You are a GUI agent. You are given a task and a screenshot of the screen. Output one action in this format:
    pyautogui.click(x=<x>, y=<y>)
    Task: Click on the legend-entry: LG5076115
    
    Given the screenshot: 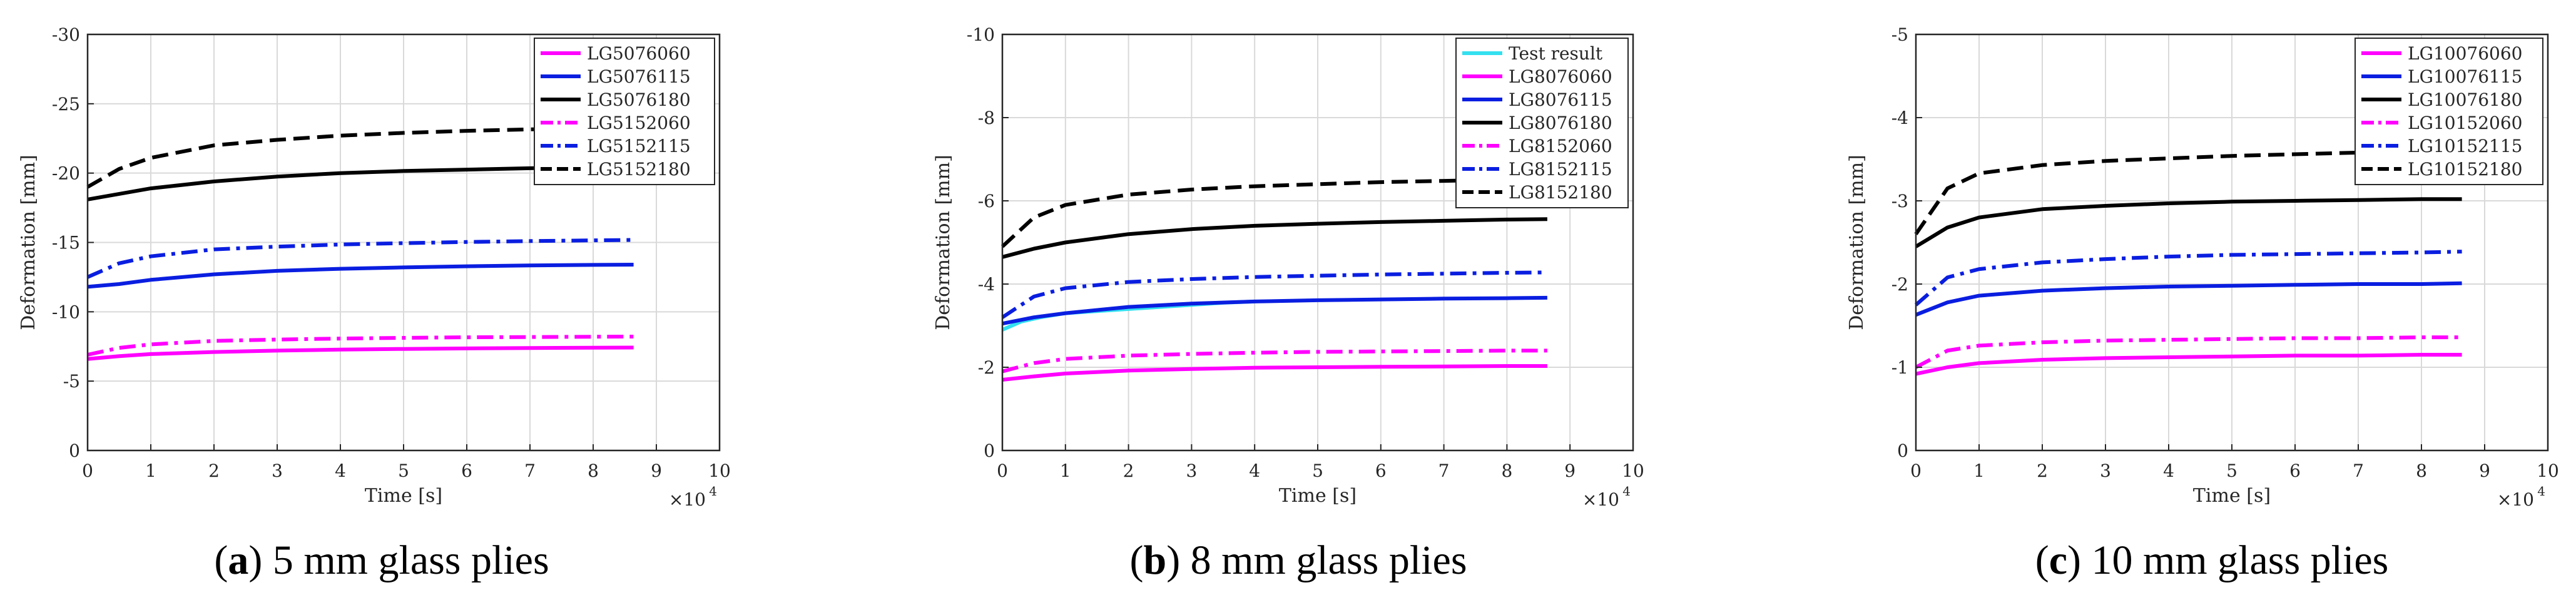 What is the action you would take?
    pyautogui.click(x=639, y=76)
    